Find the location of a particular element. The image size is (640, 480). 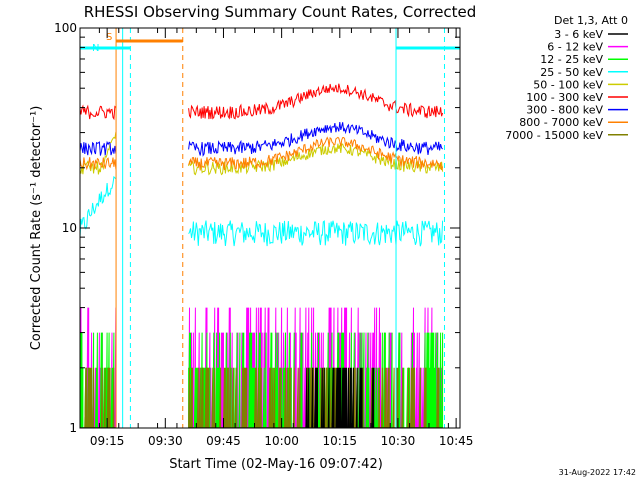

series-3-trace is located at coordinates (262, 211).